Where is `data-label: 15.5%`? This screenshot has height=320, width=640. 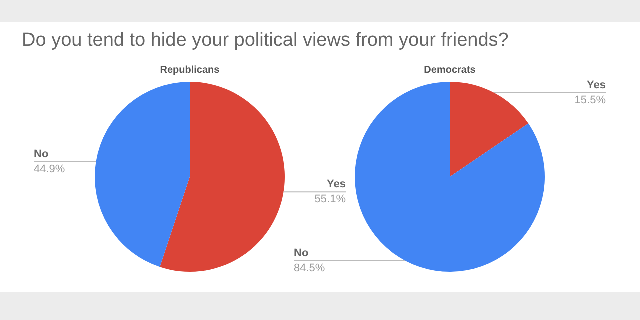 data-label: 15.5% is located at coordinates (590, 100).